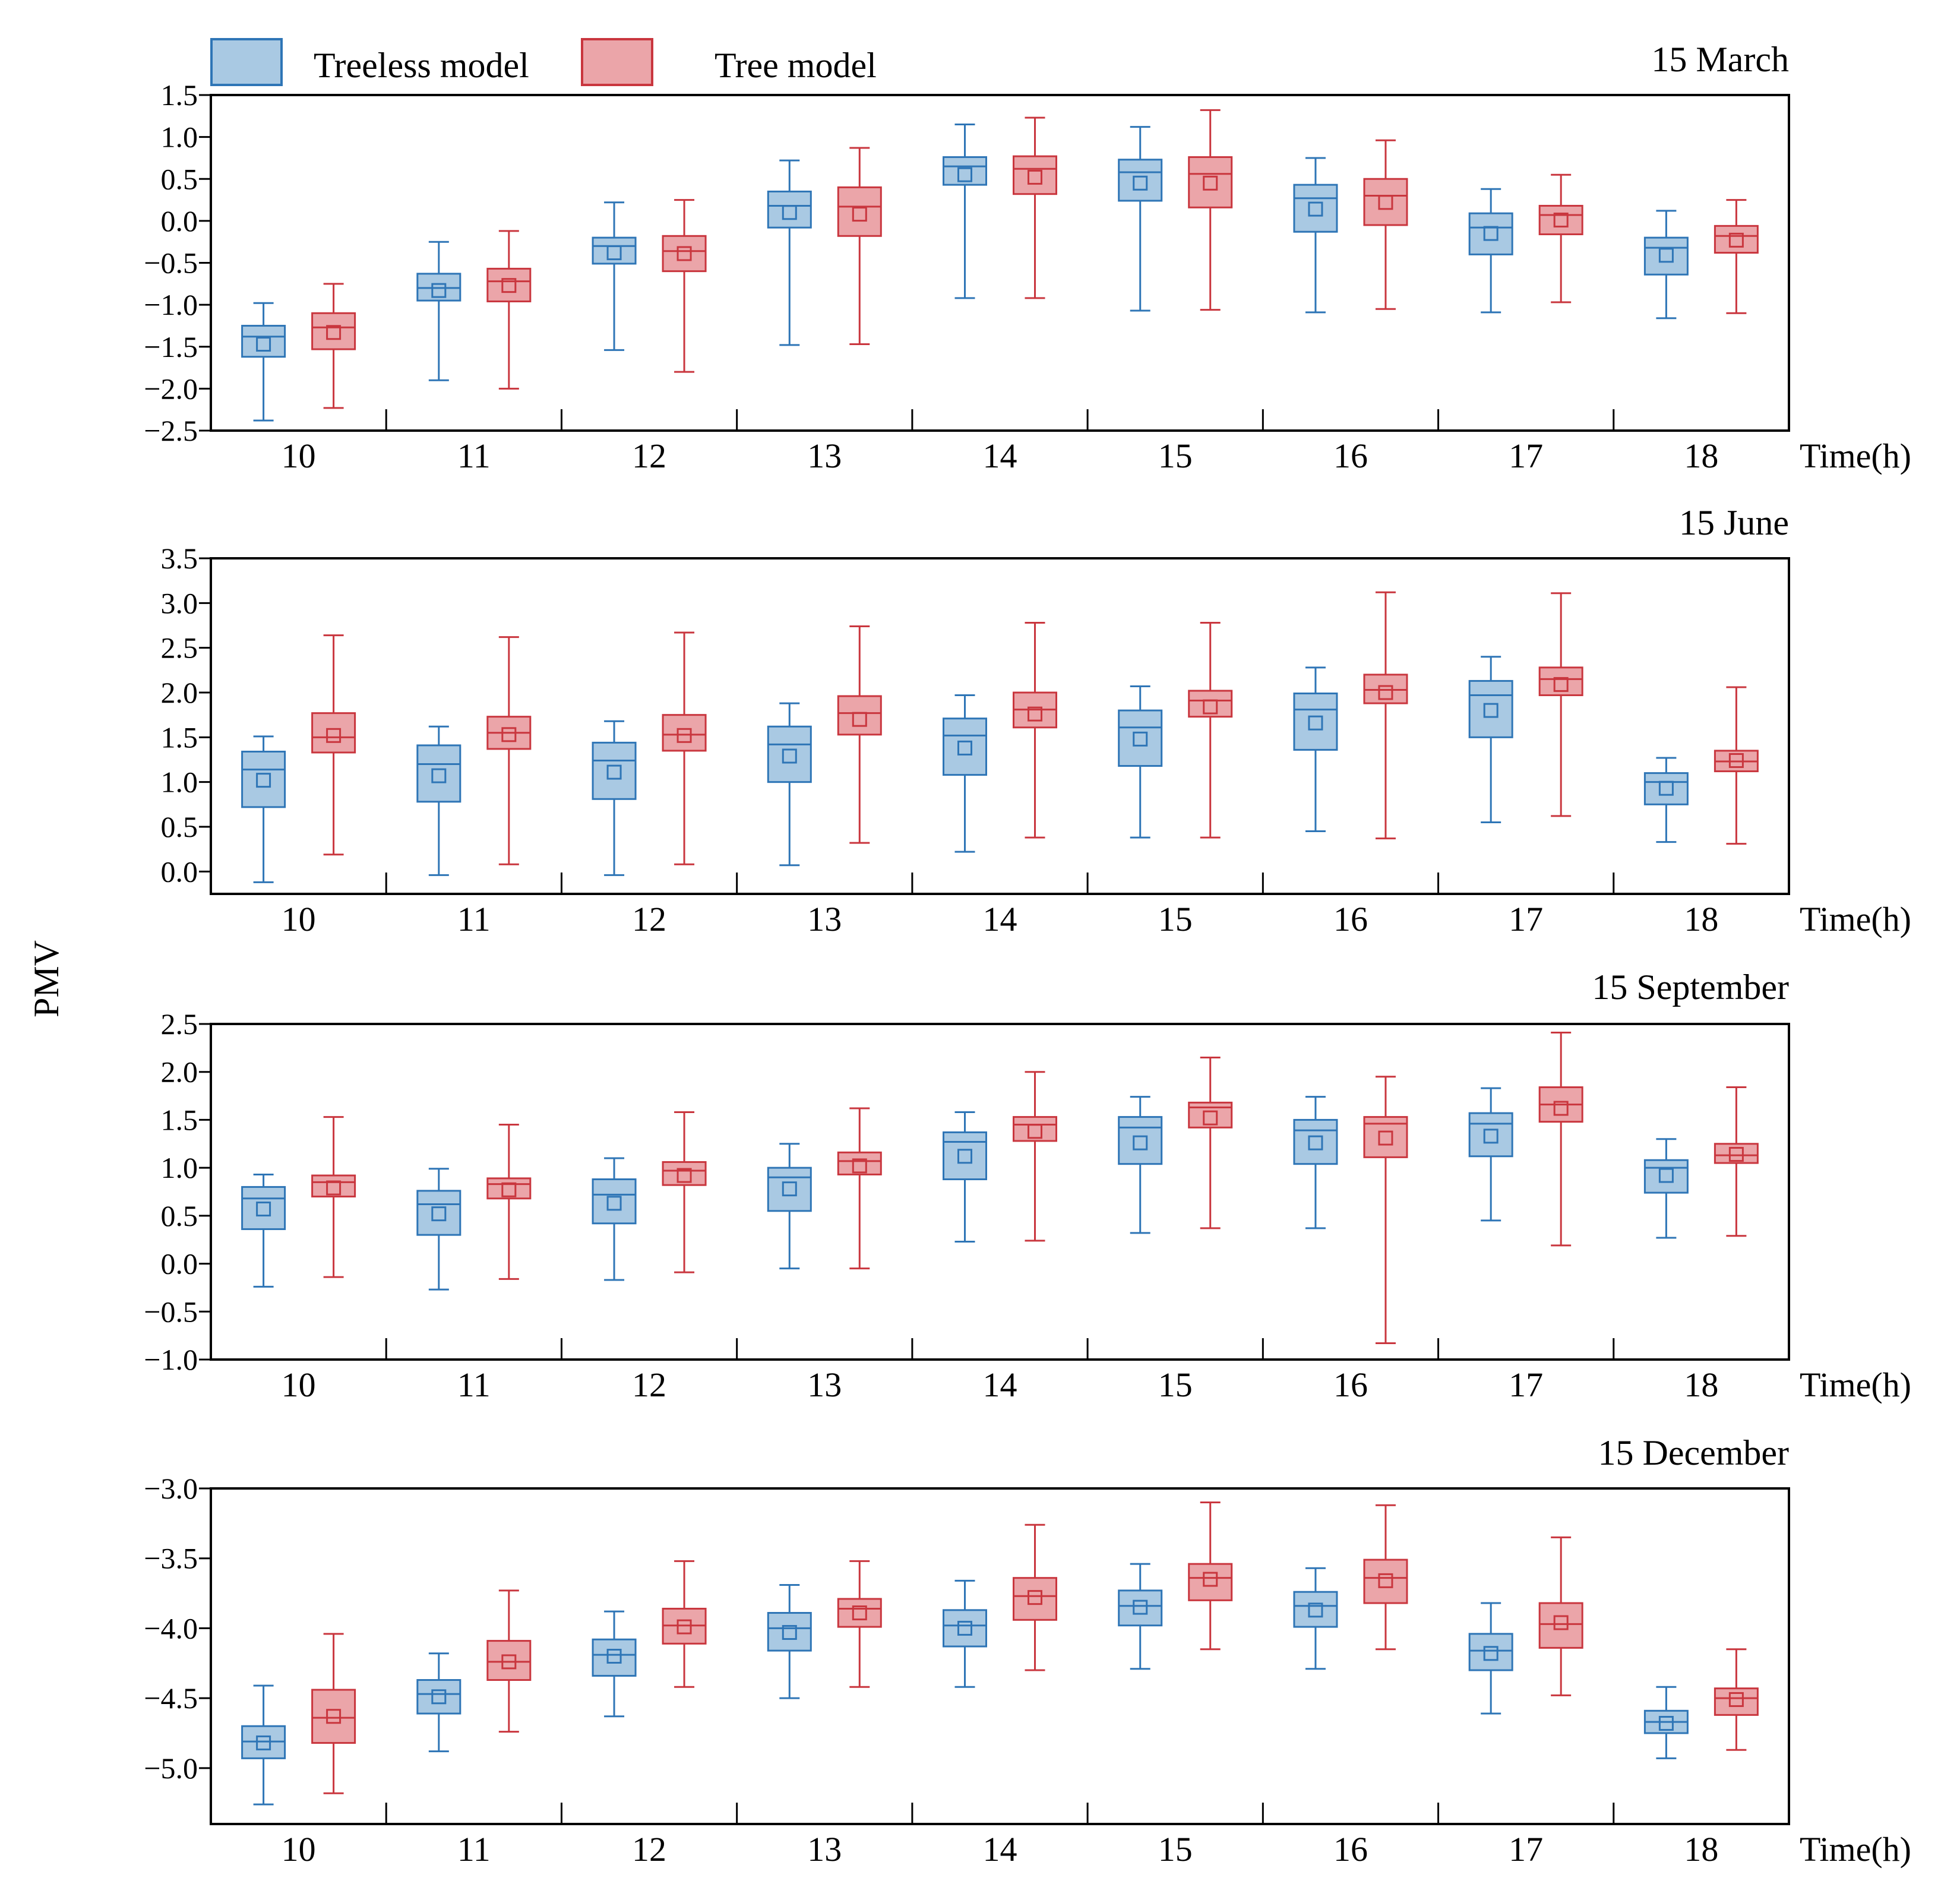  Describe the element at coordinates (474, 919) in the screenshot. I see `x-tick-label: 11` at that location.